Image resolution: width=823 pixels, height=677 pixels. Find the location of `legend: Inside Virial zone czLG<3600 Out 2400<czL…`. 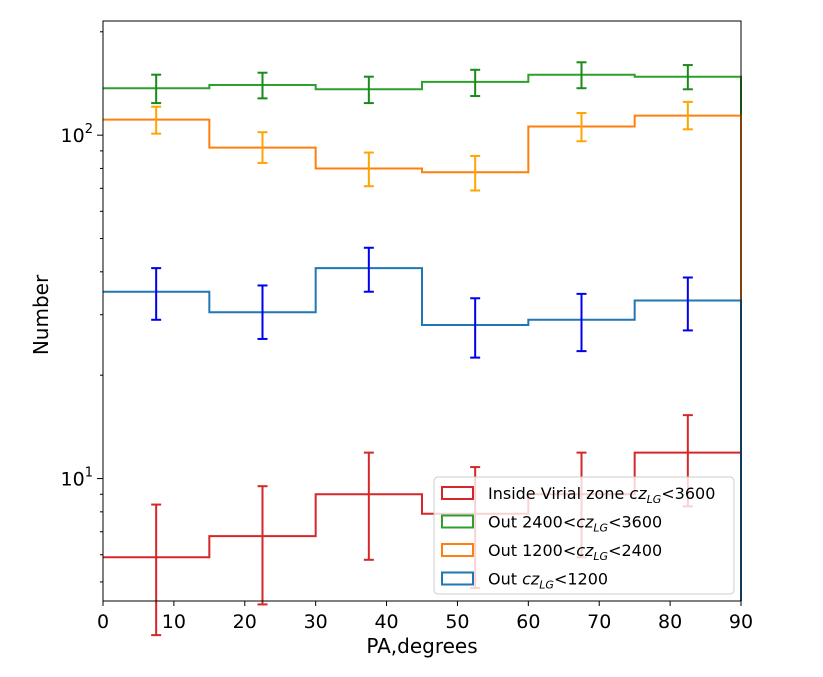

legend: Inside Virial zone czLG<3600 Out 2400<czL… is located at coordinates (584, 535).